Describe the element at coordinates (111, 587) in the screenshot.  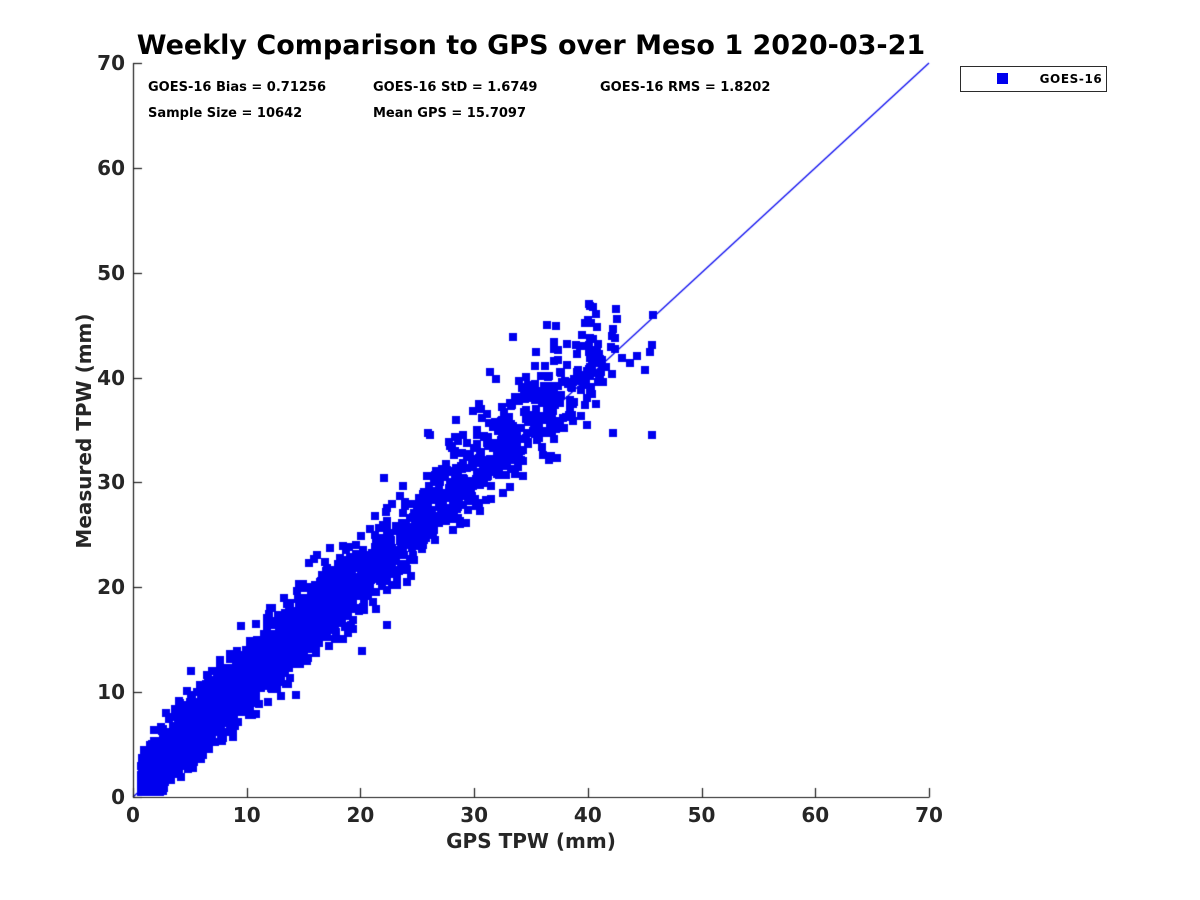
I see `y-tick-label: 20` at that location.